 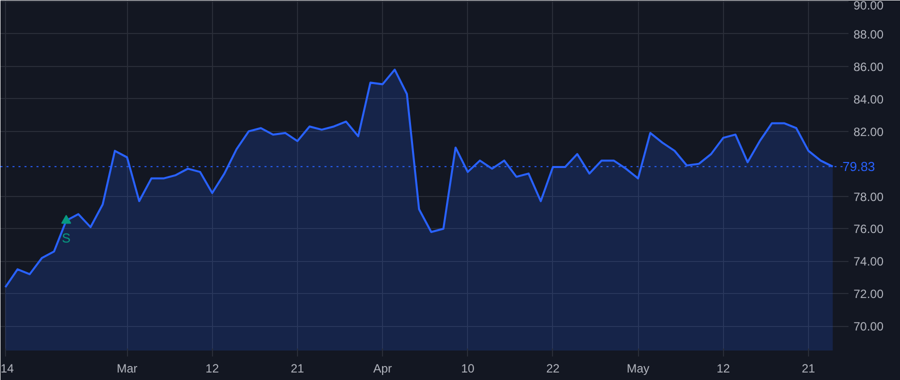 I want to click on y-tick-label: 86.00, so click(x=869, y=67).